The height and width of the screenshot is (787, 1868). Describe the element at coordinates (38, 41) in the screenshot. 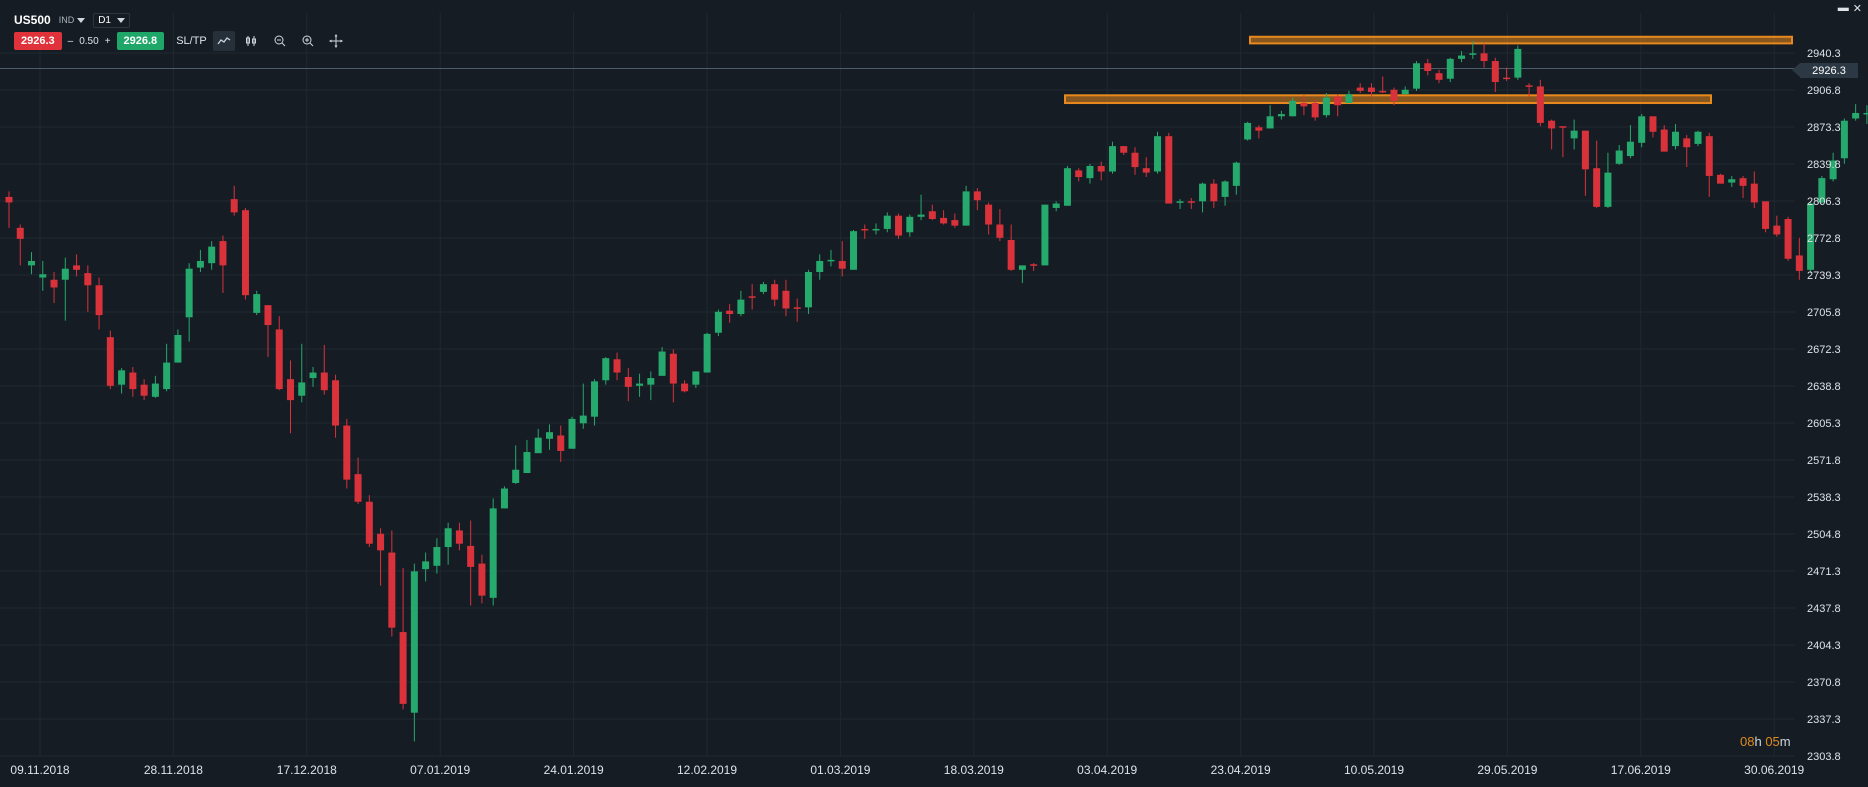

I see `sell-button: 2926.3` at that location.